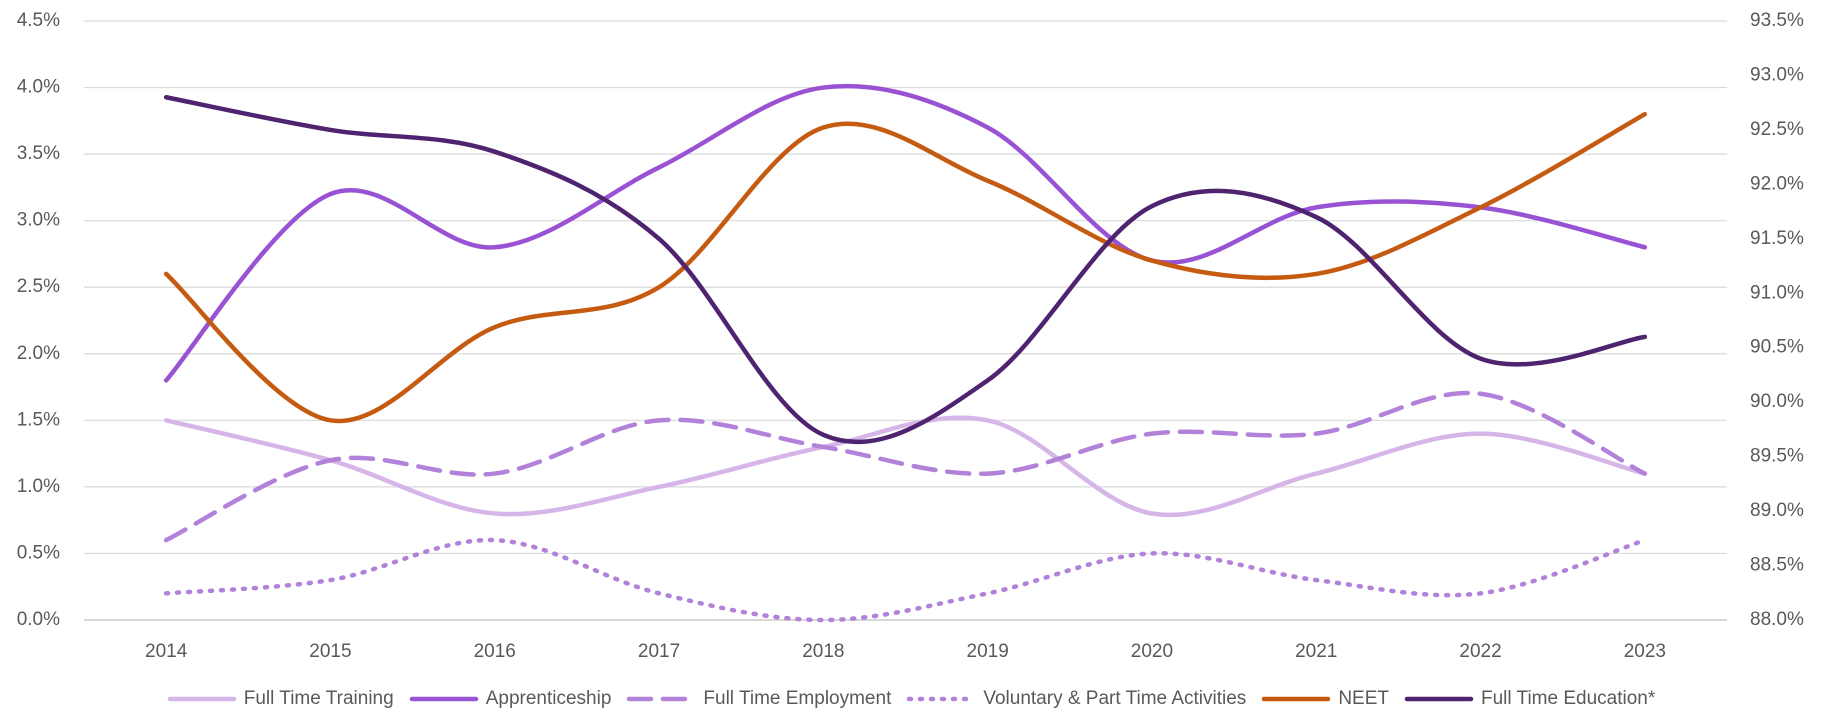 This screenshot has height=717, width=1821. Describe the element at coordinates (1115, 698) in the screenshot. I see `legend-label: Voluntary & Part Time Activities` at that location.